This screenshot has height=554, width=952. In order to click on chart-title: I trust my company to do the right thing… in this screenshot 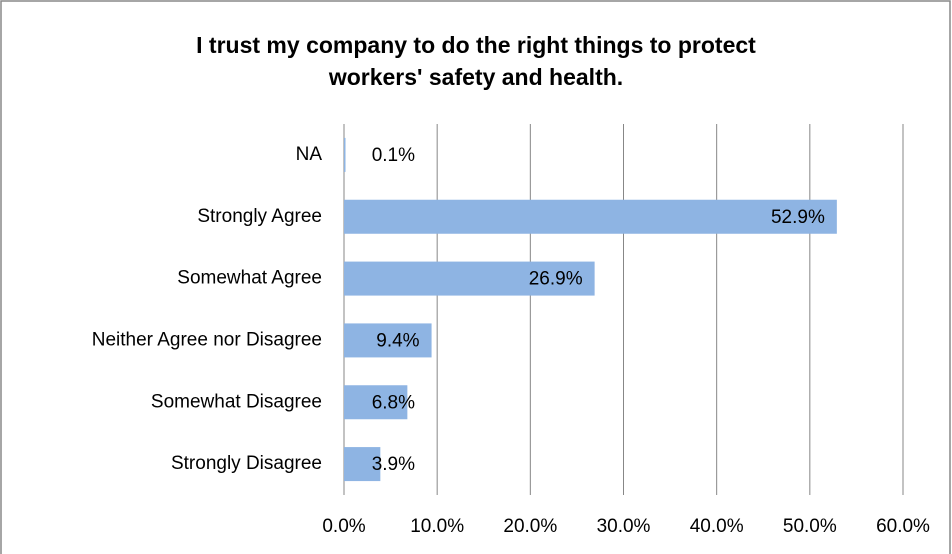, I will do `click(476, 45)`.